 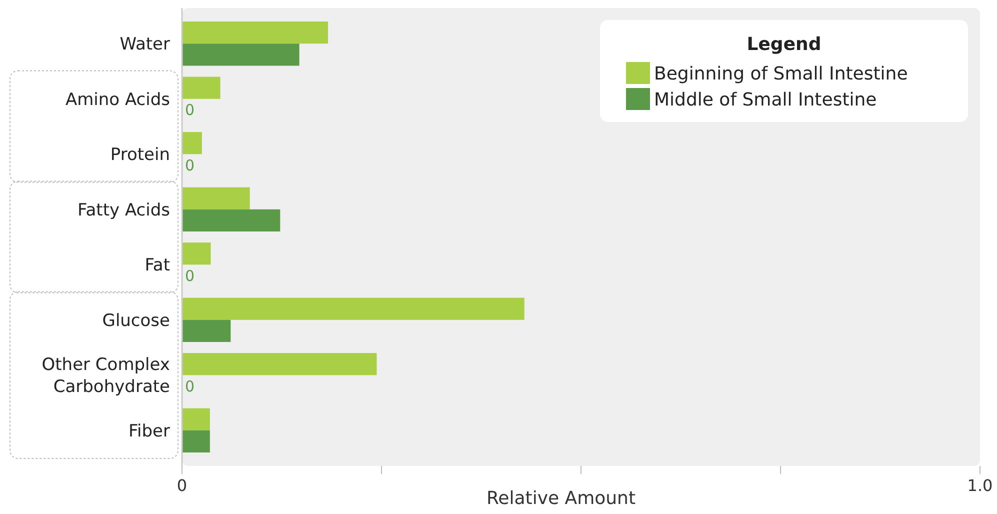 I want to click on y-tick-label: Fatty Acids, so click(x=124, y=210).